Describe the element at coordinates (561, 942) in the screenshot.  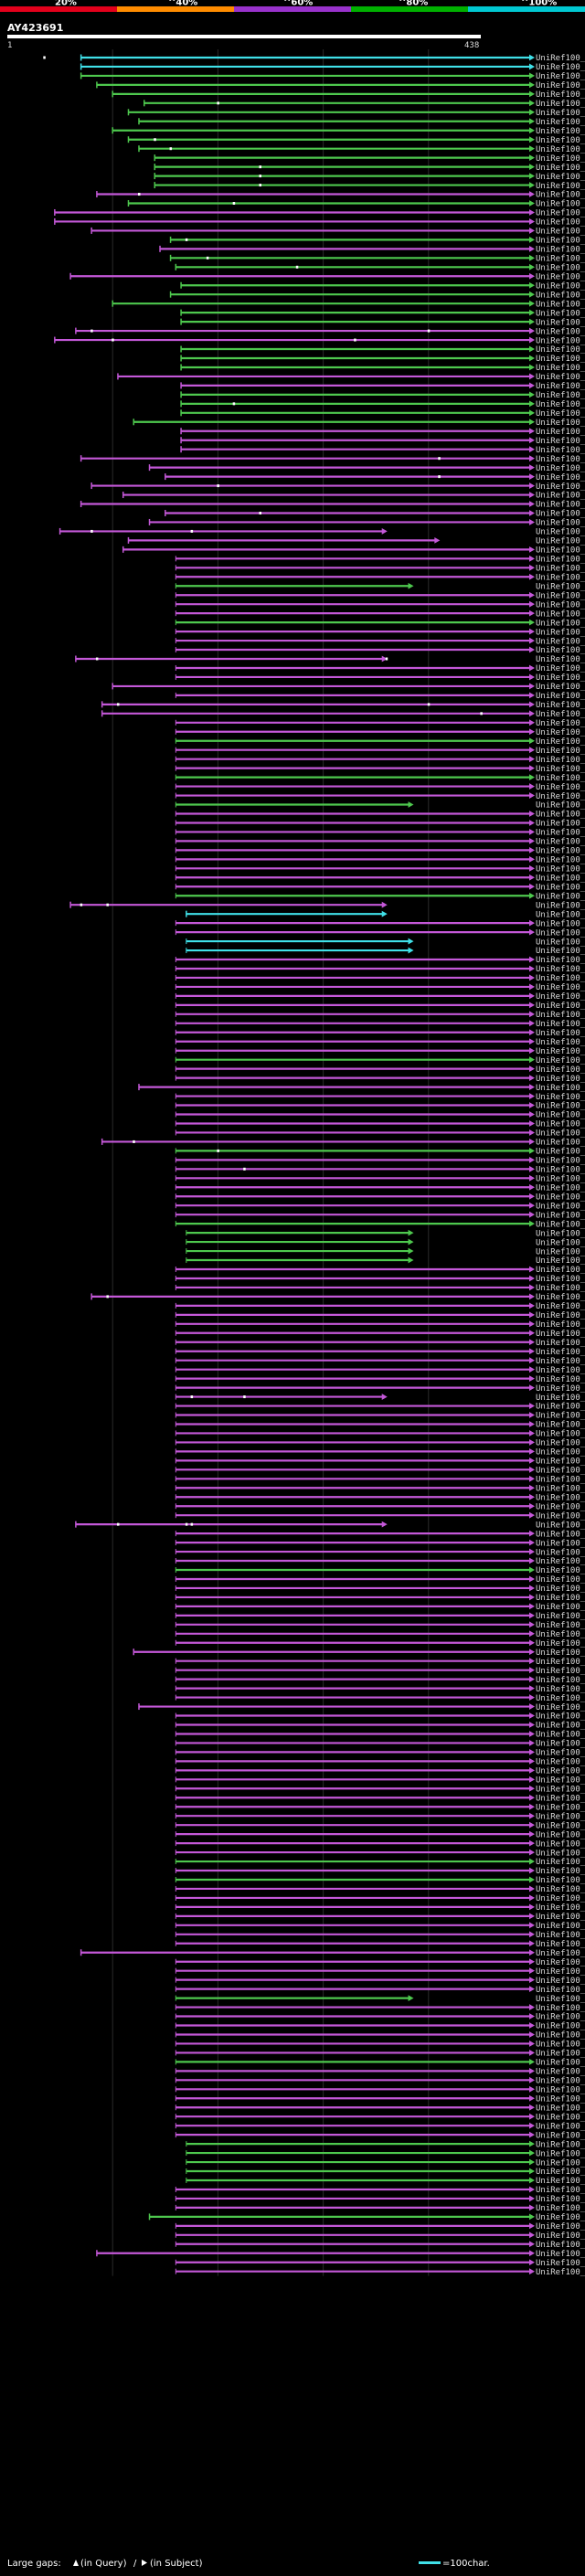
I see `hit-label: UniRef100_A2VFZ2` at that location.